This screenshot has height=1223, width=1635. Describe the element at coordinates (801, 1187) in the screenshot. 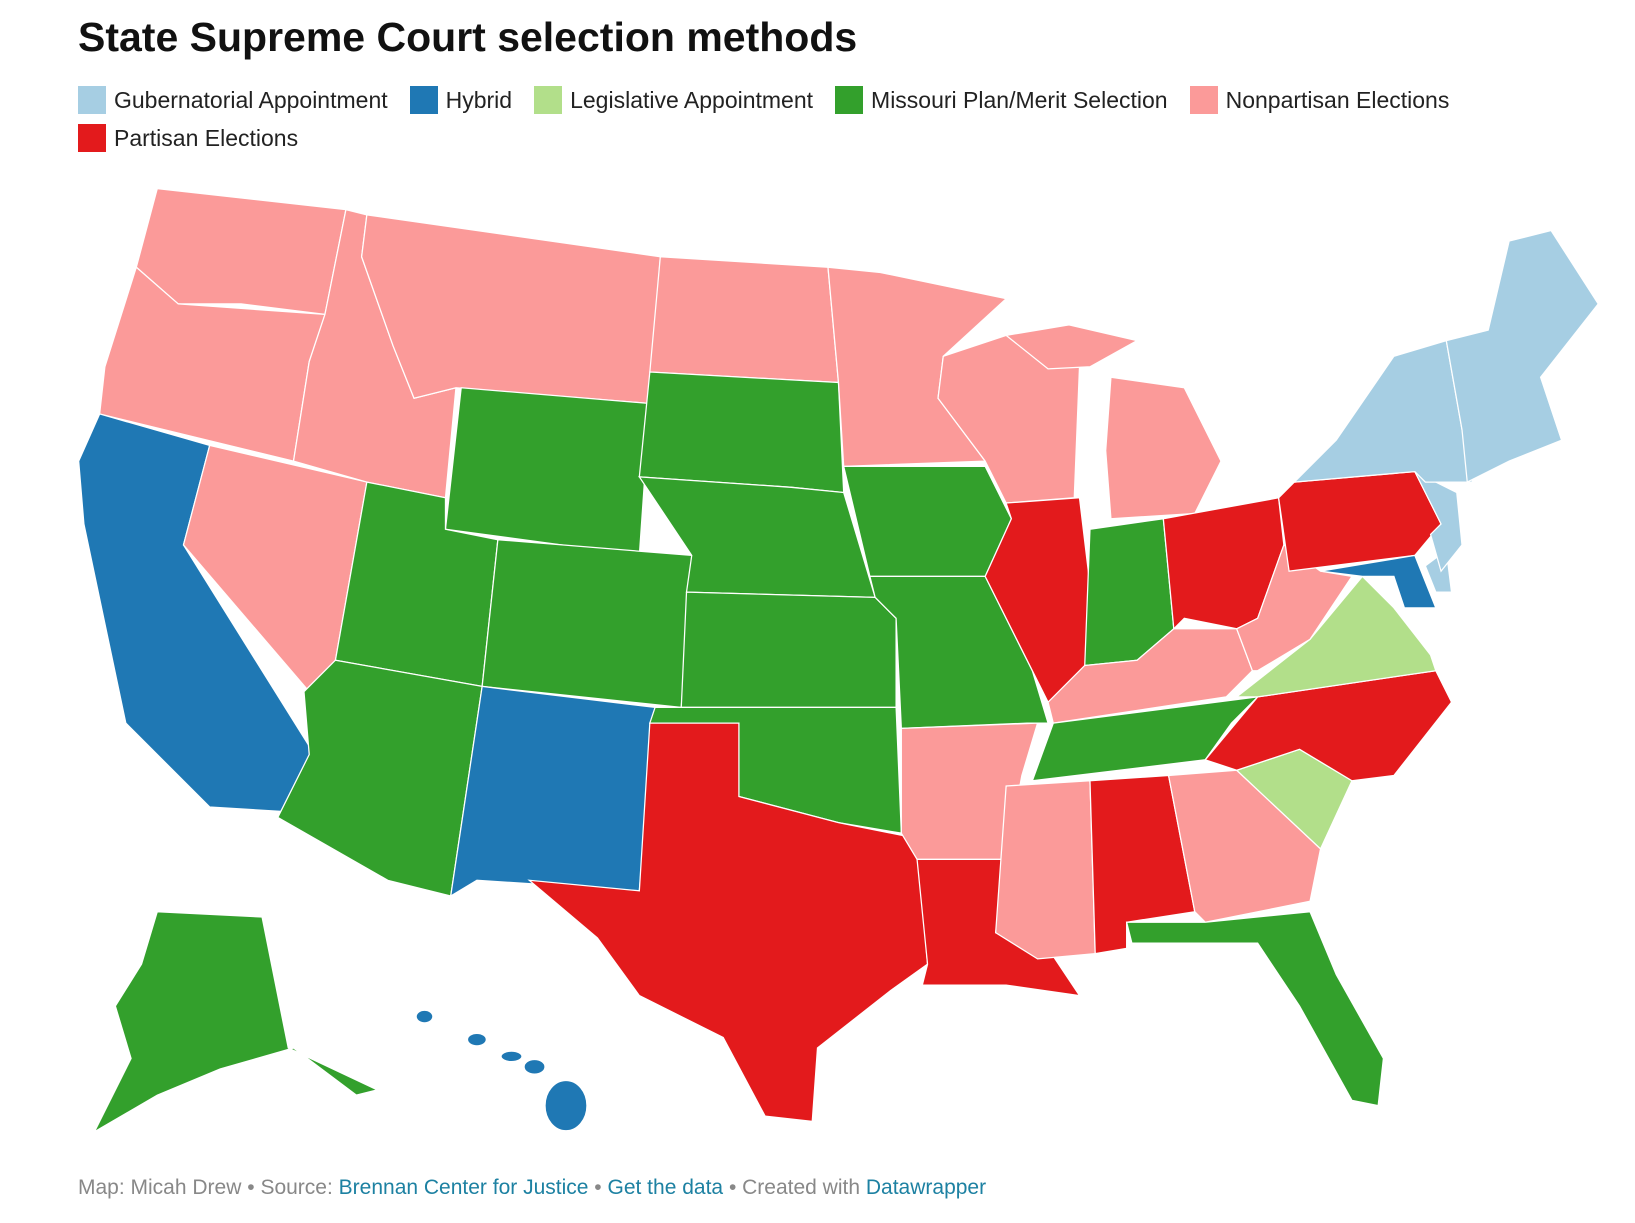

I see `created-with: Created with` at that location.